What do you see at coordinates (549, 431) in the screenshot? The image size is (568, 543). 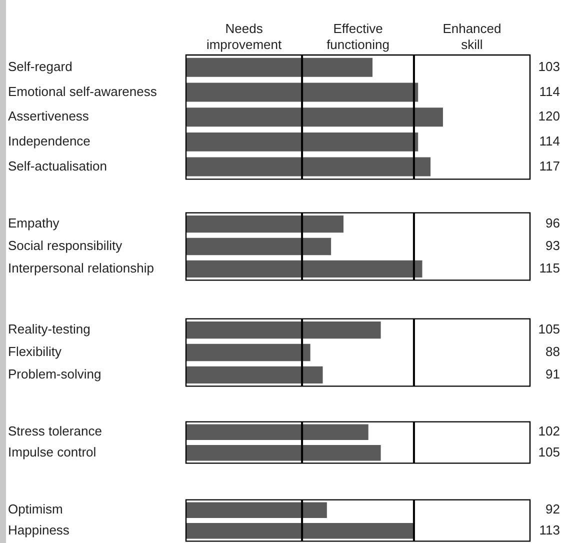 I see `data-label: 102` at bounding box center [549, 431].